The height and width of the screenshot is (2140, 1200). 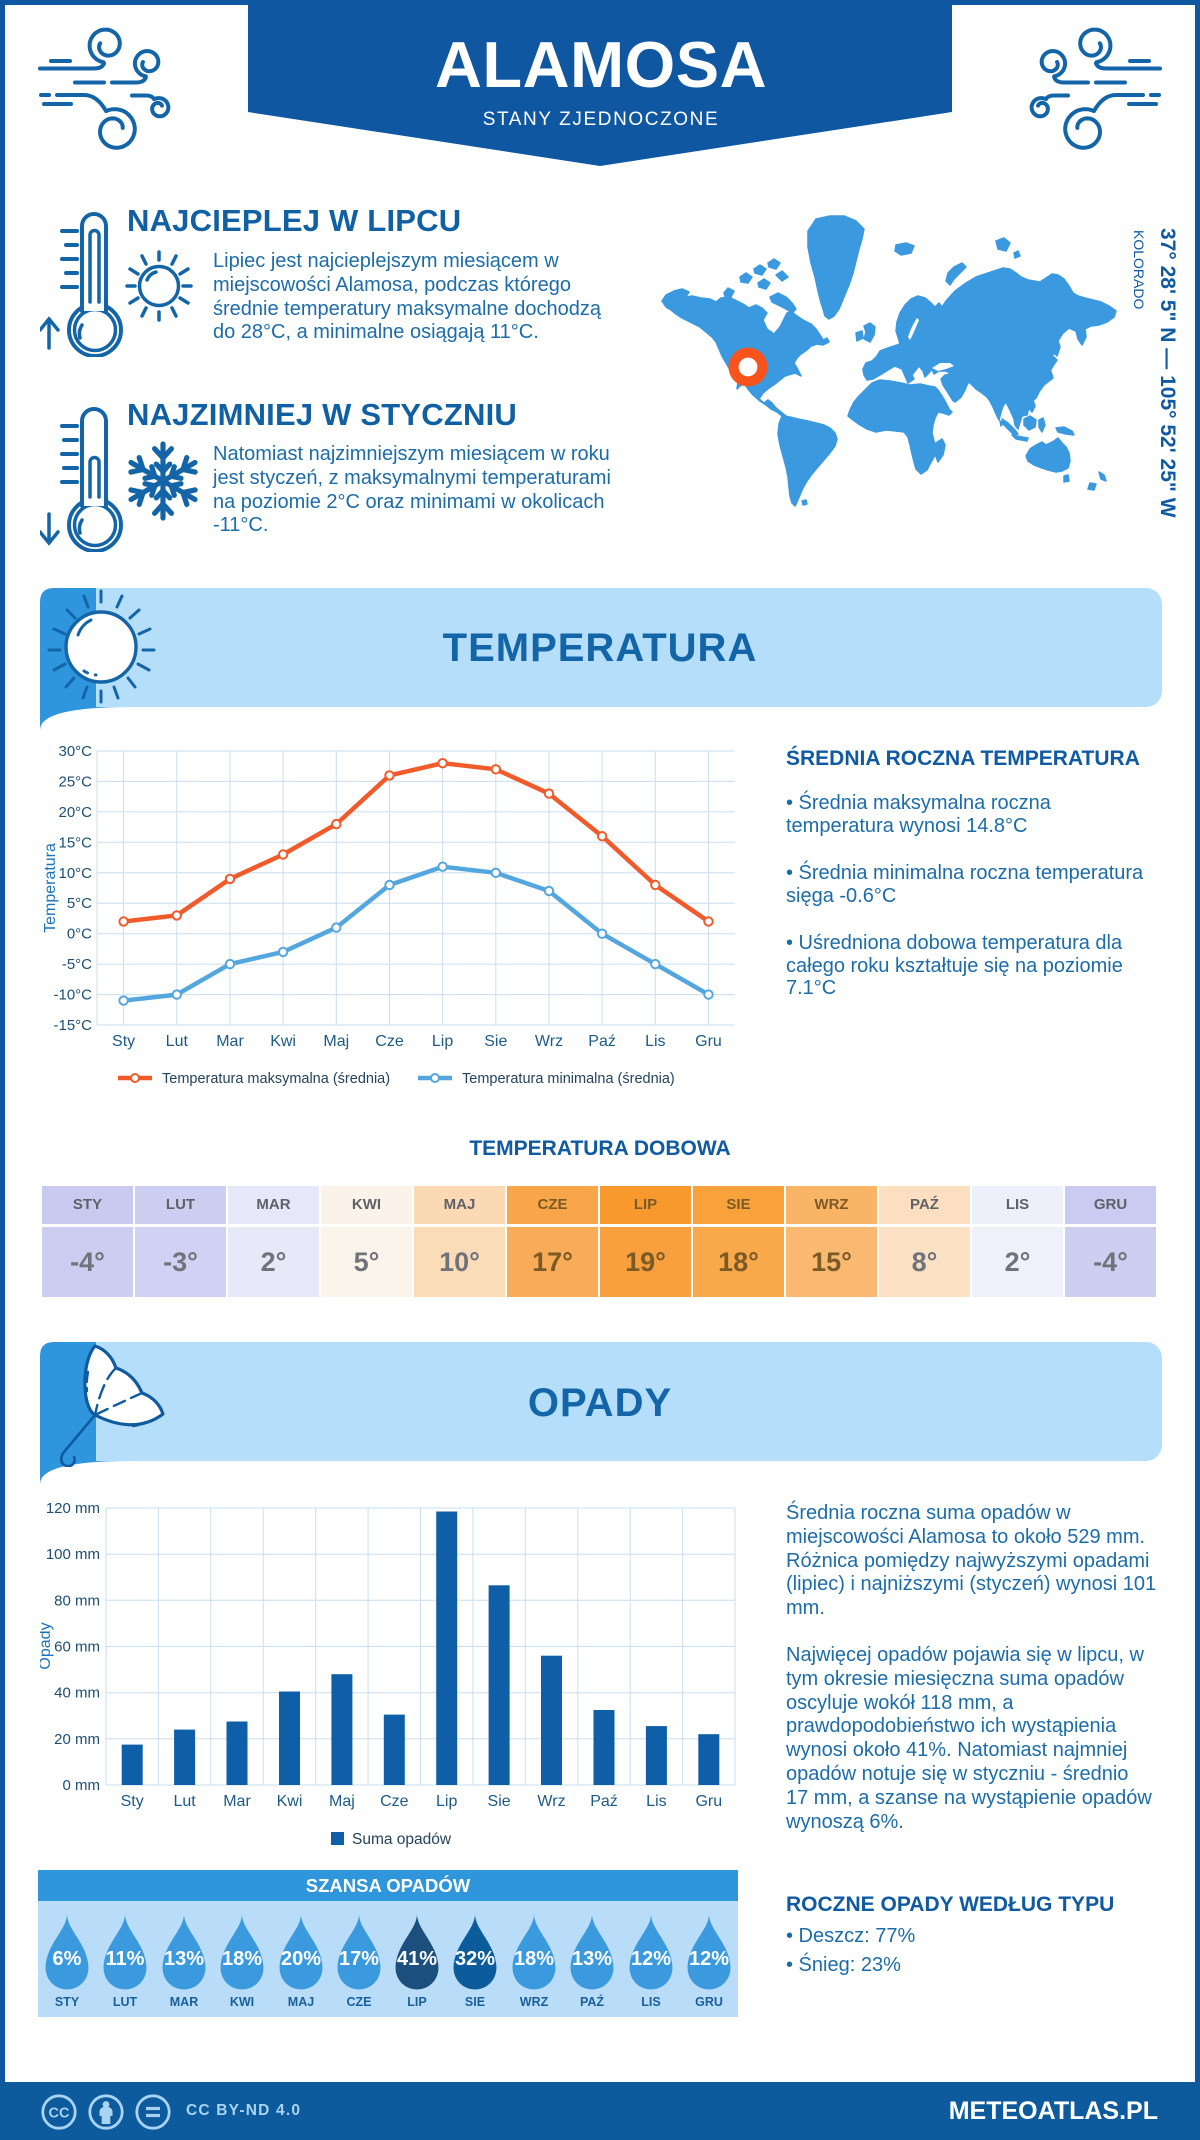 I want to click on svg-text: 30°C, so click(x=75, y=751).